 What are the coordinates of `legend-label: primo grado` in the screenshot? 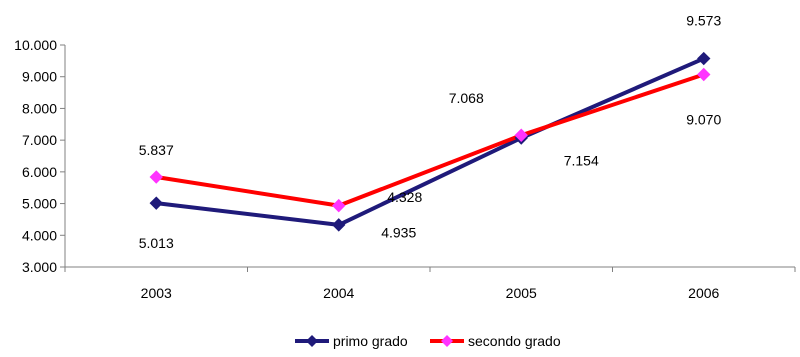 It's located at (370, 341).